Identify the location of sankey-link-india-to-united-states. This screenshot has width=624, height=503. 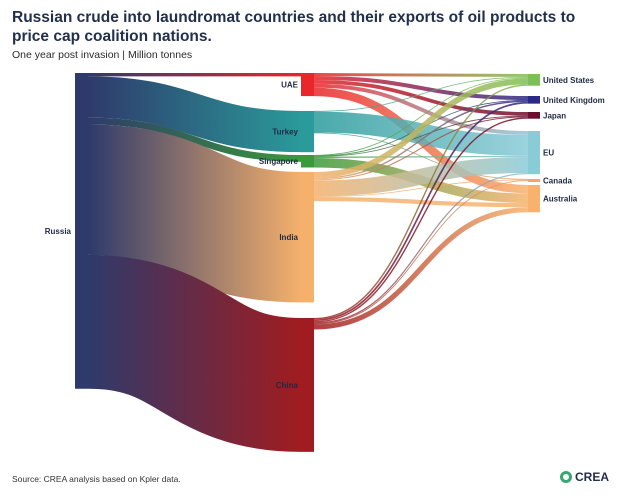
(421, 128).